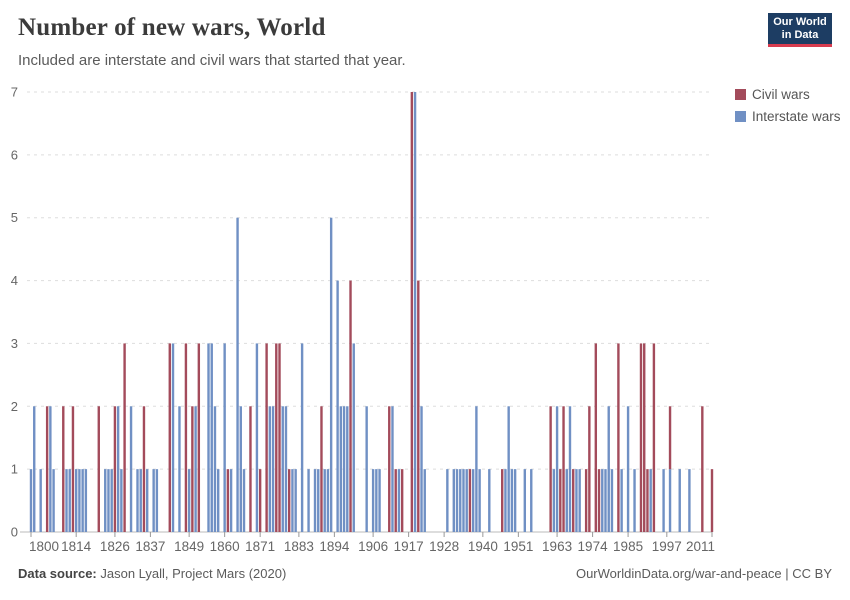  What do you see at coordinates (628, 469) in the screenshot?
I see `bar-interstate-1985` at bounding box center [628, 469].